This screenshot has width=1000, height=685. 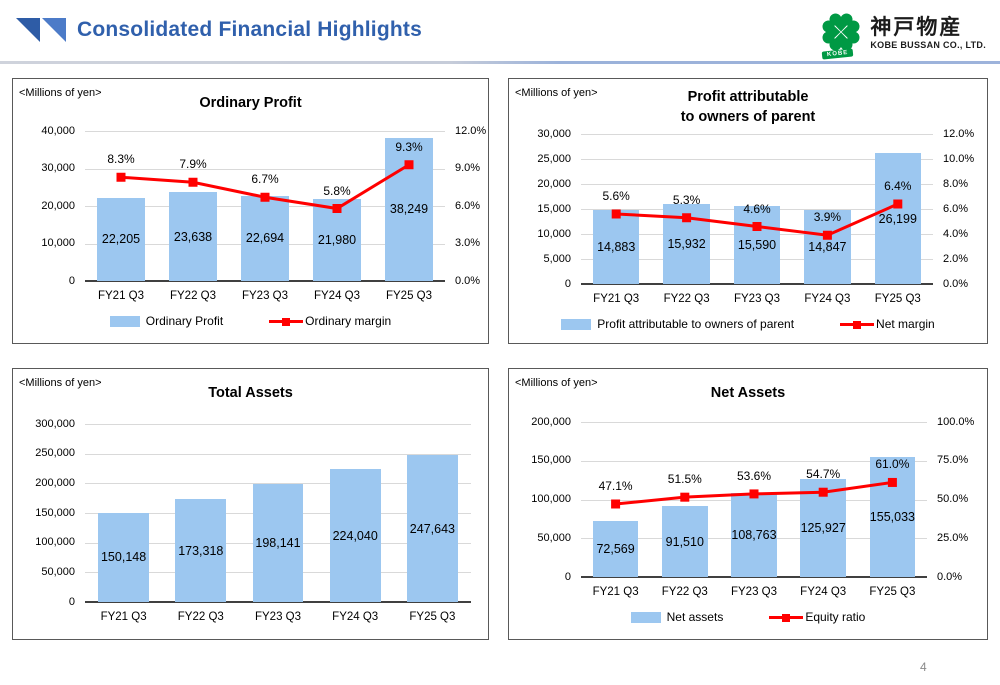 I want to click on legend-label: Equity ratio, so click(x=835, y=617).